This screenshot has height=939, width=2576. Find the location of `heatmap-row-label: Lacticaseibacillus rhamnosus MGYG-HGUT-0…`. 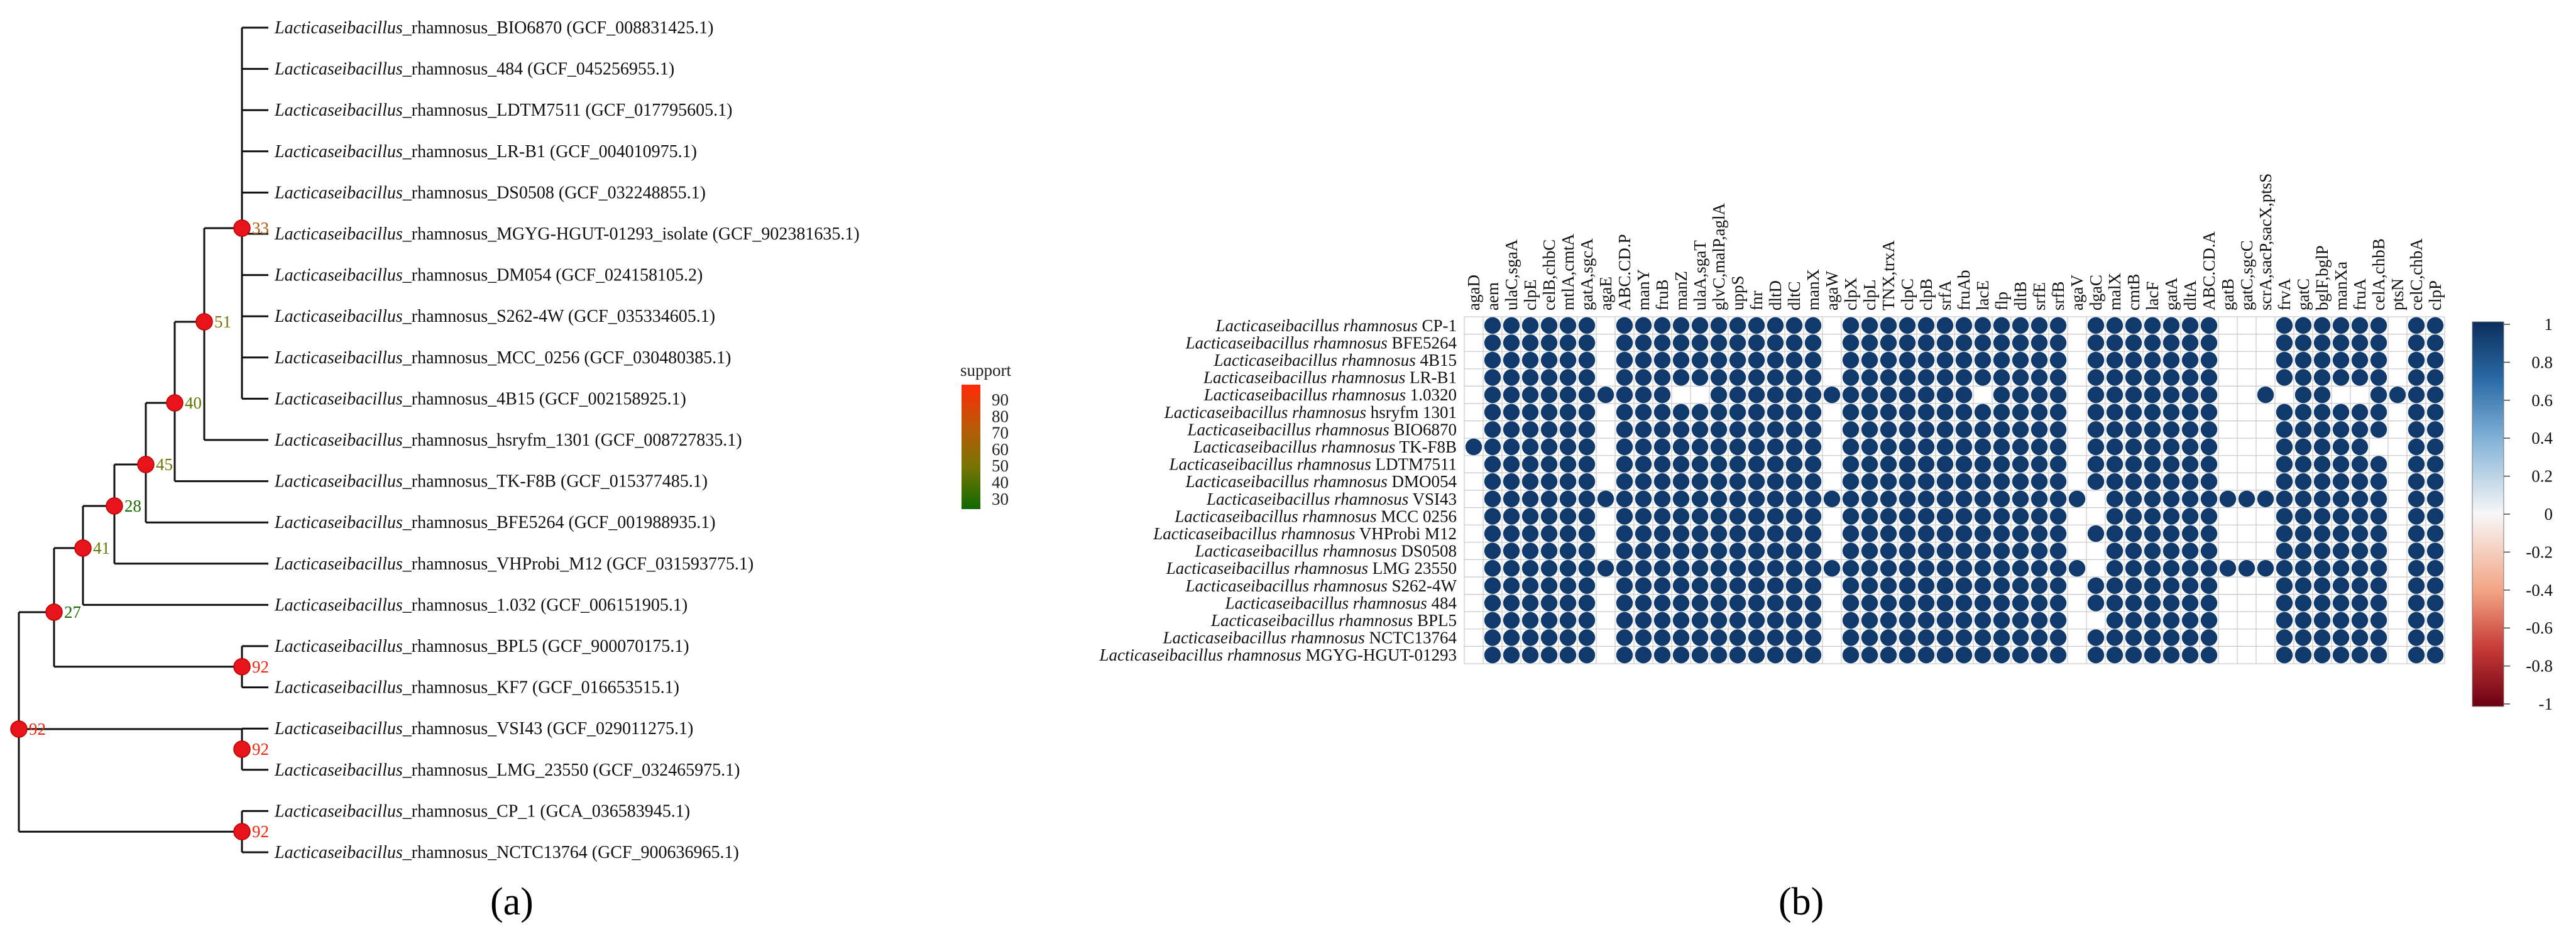

heatmap-row-label: Lacticaseibacillus rhamnosus MGYG-HGUT-0… is located at coordinates (1278, 654).